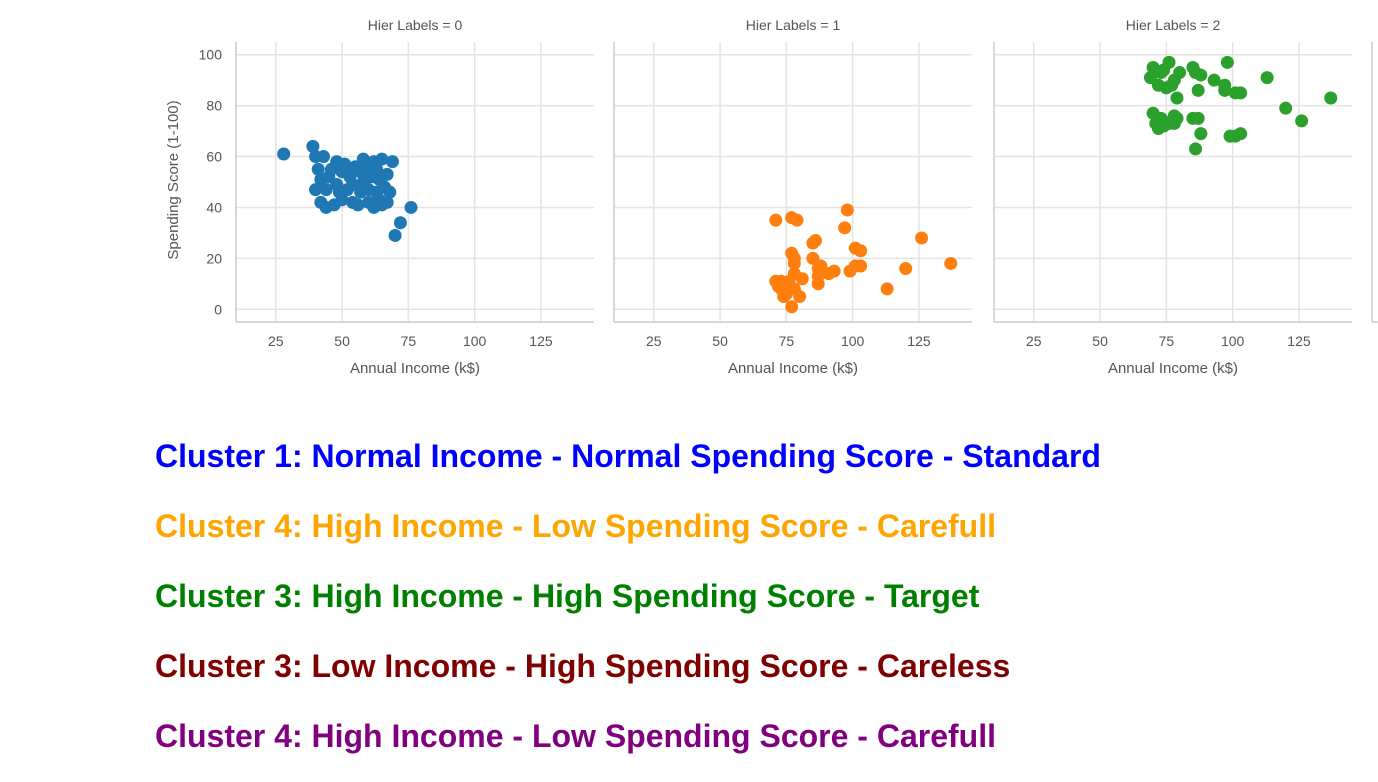 This screenshot has width=1378, height=782. Describe the element at coordinates (214, 106) in the screenshot. I see `y-tick-label: 80` at that location.